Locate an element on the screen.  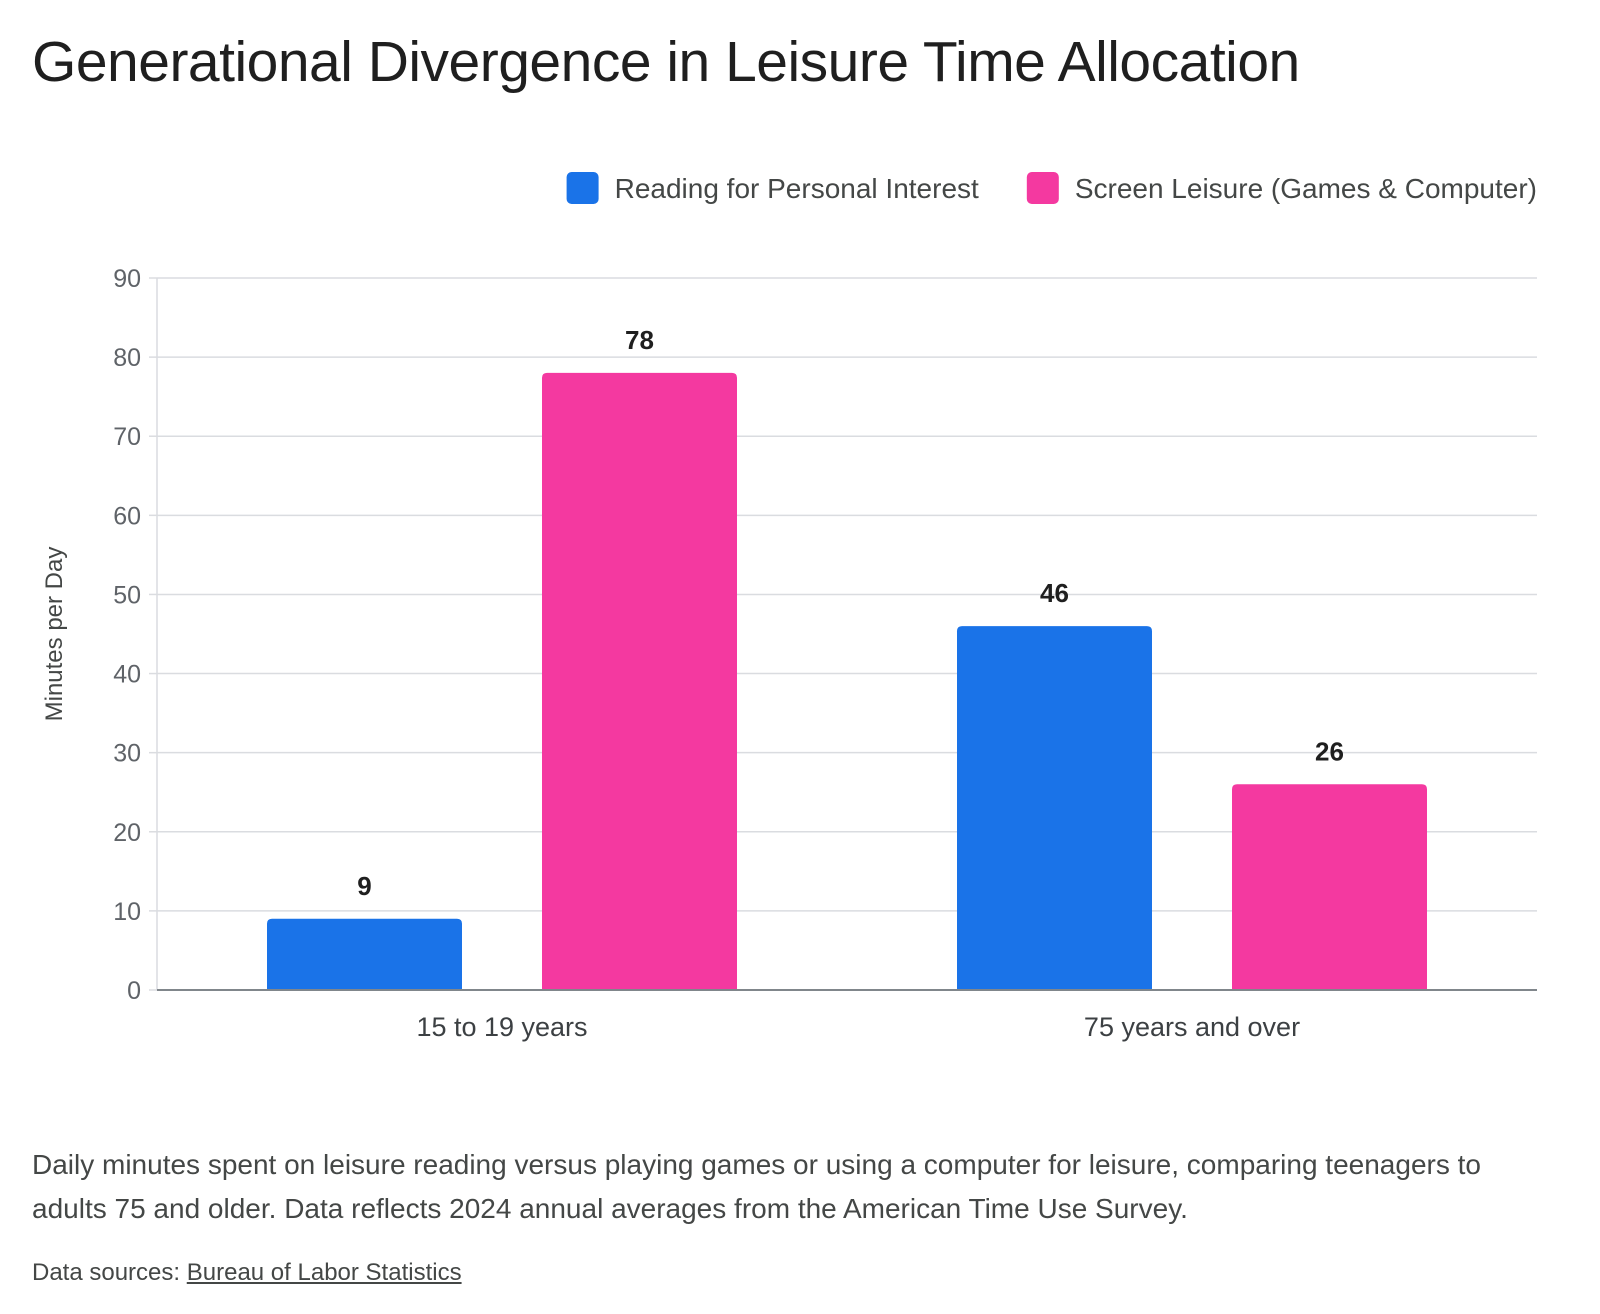
legend-label: Reading for Personal Interest is located at coordinates (797, 188).